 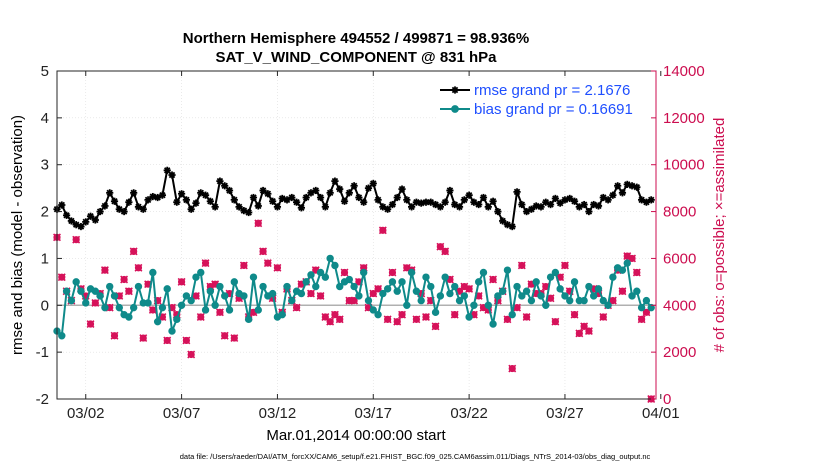 What do you see at coordinates (455, 90) in the screenshot?
I see `legend-rmse-marker` at bounding box center [455, 90].